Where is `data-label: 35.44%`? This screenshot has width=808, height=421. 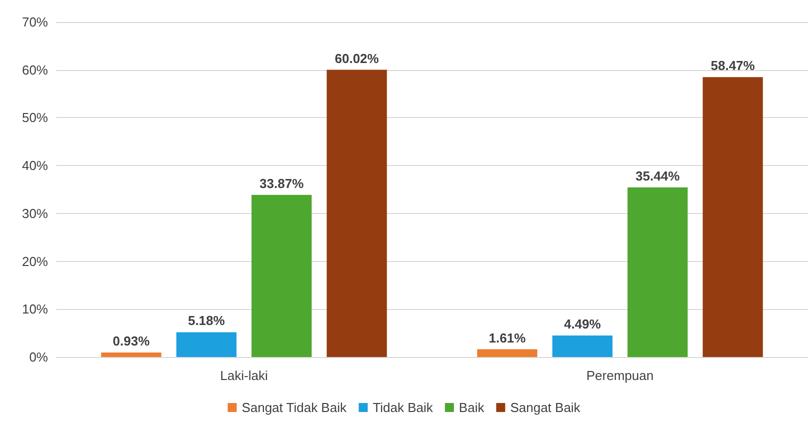
data-label: 35.44% is located at coordinates (658, 176).